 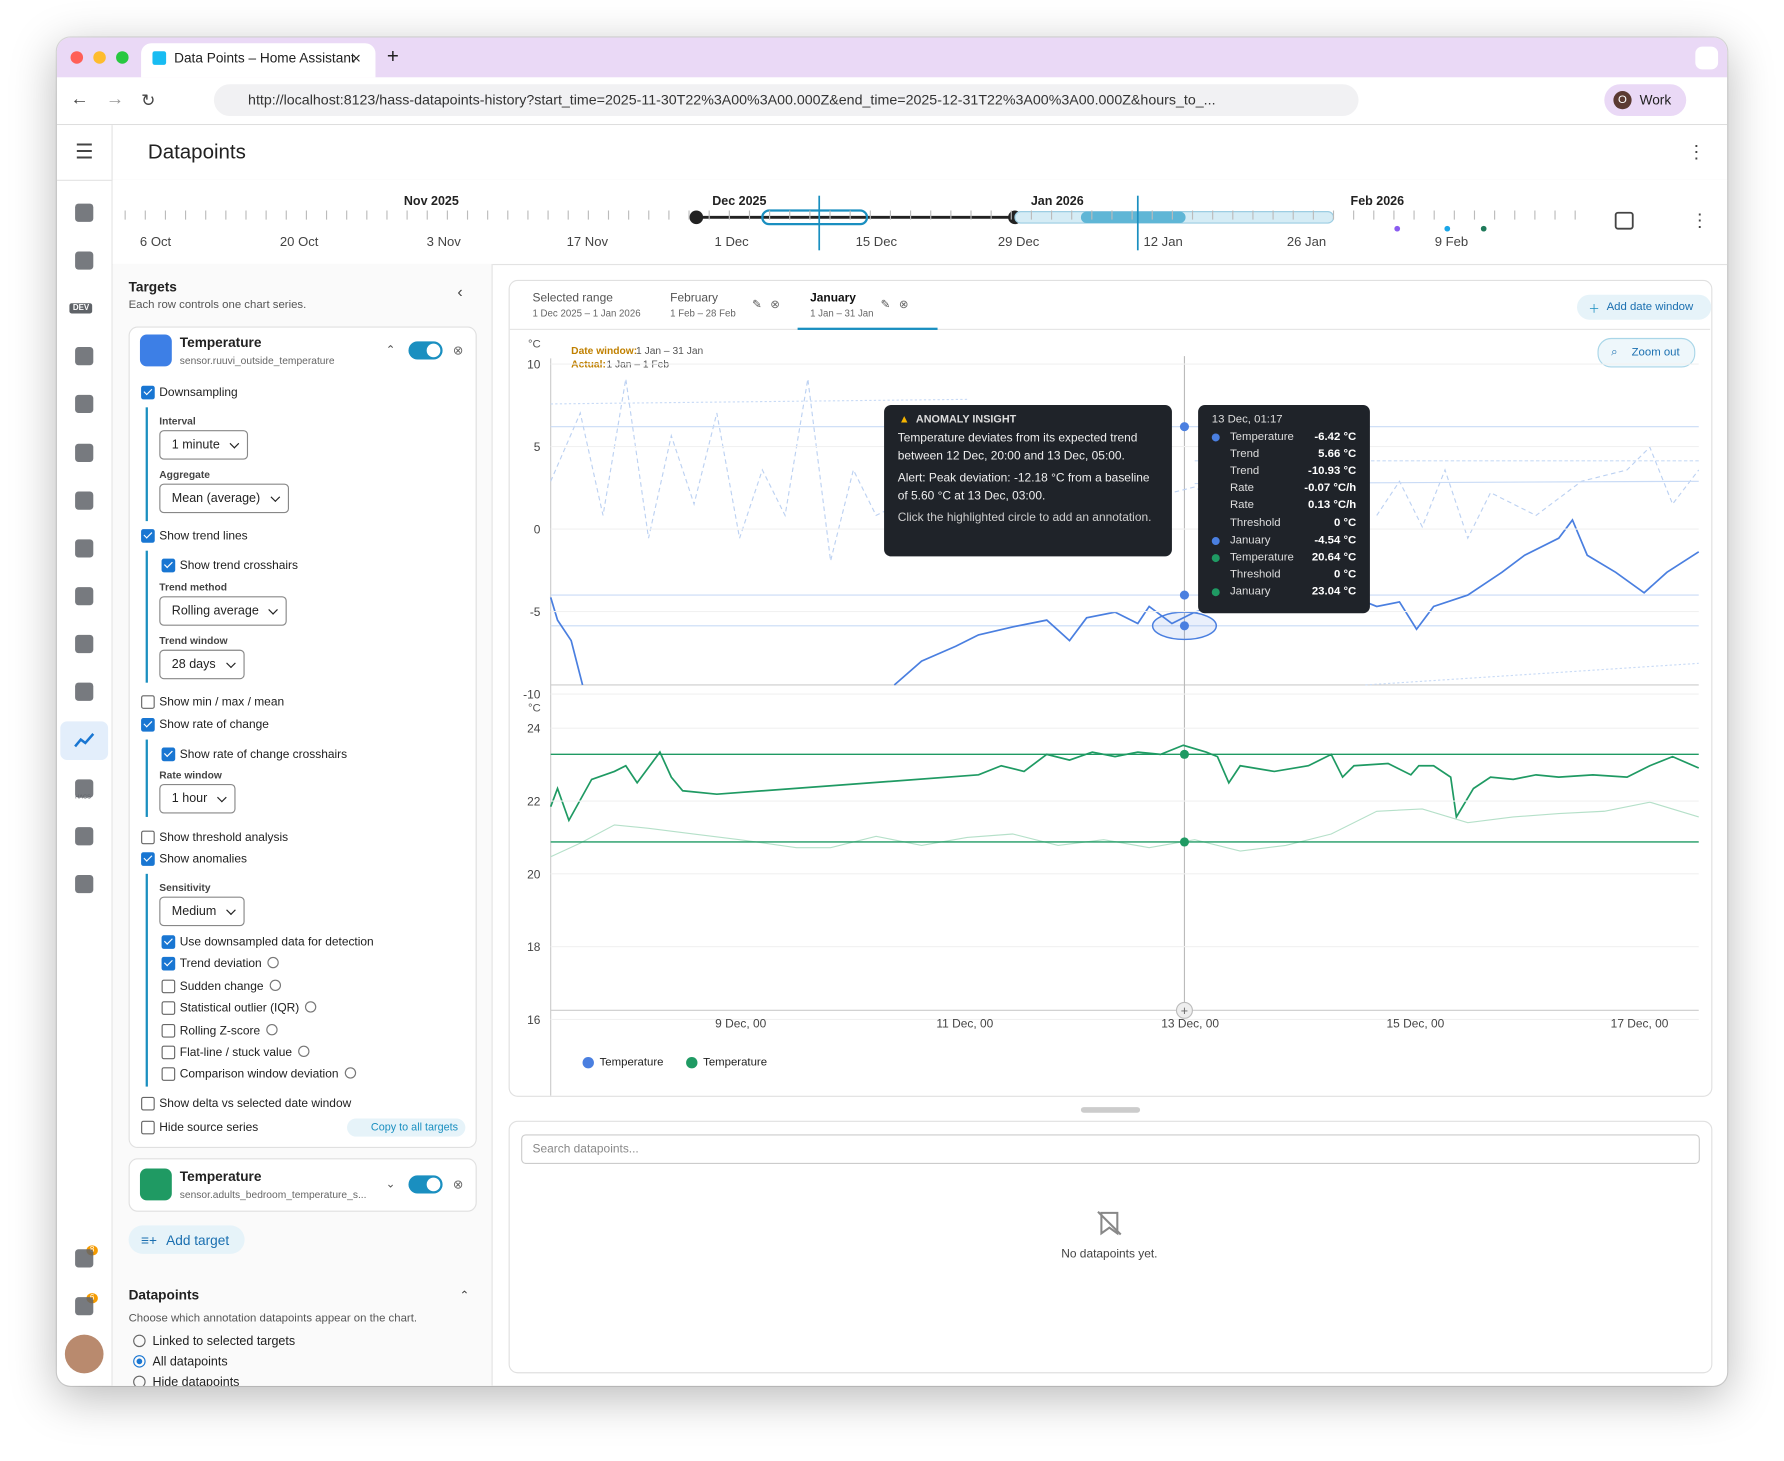 I want to click on select: Medium, so click(x=202, y=911).